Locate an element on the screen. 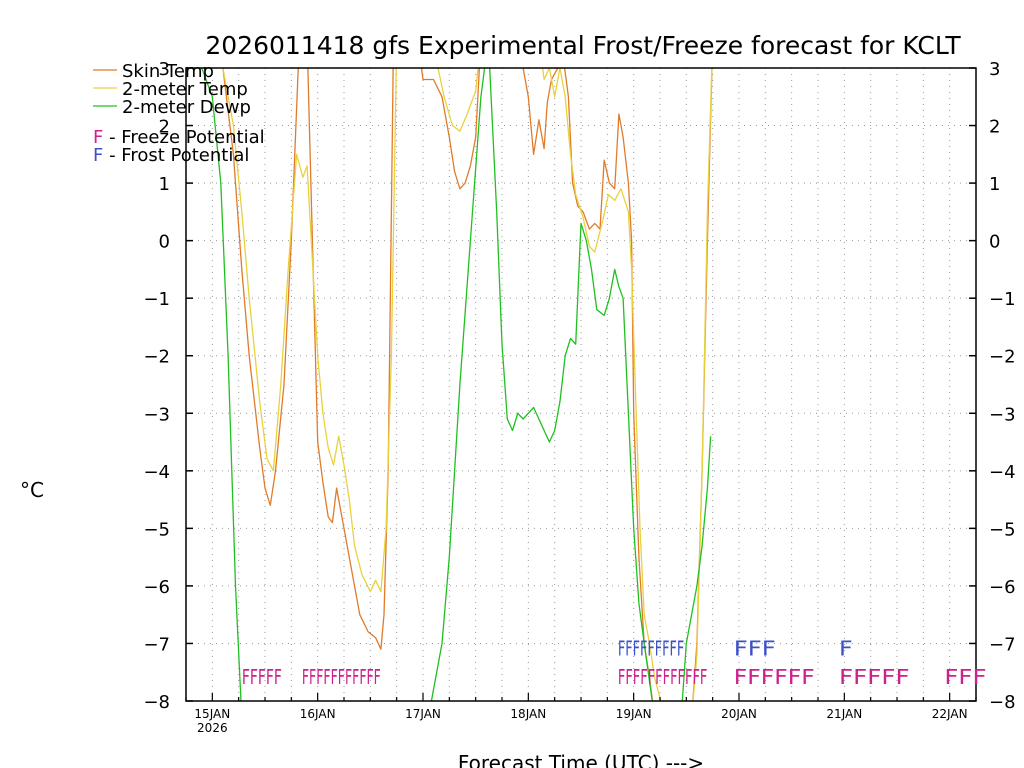  frost-potential-marker: FFF is located at coordinates (755, 648).